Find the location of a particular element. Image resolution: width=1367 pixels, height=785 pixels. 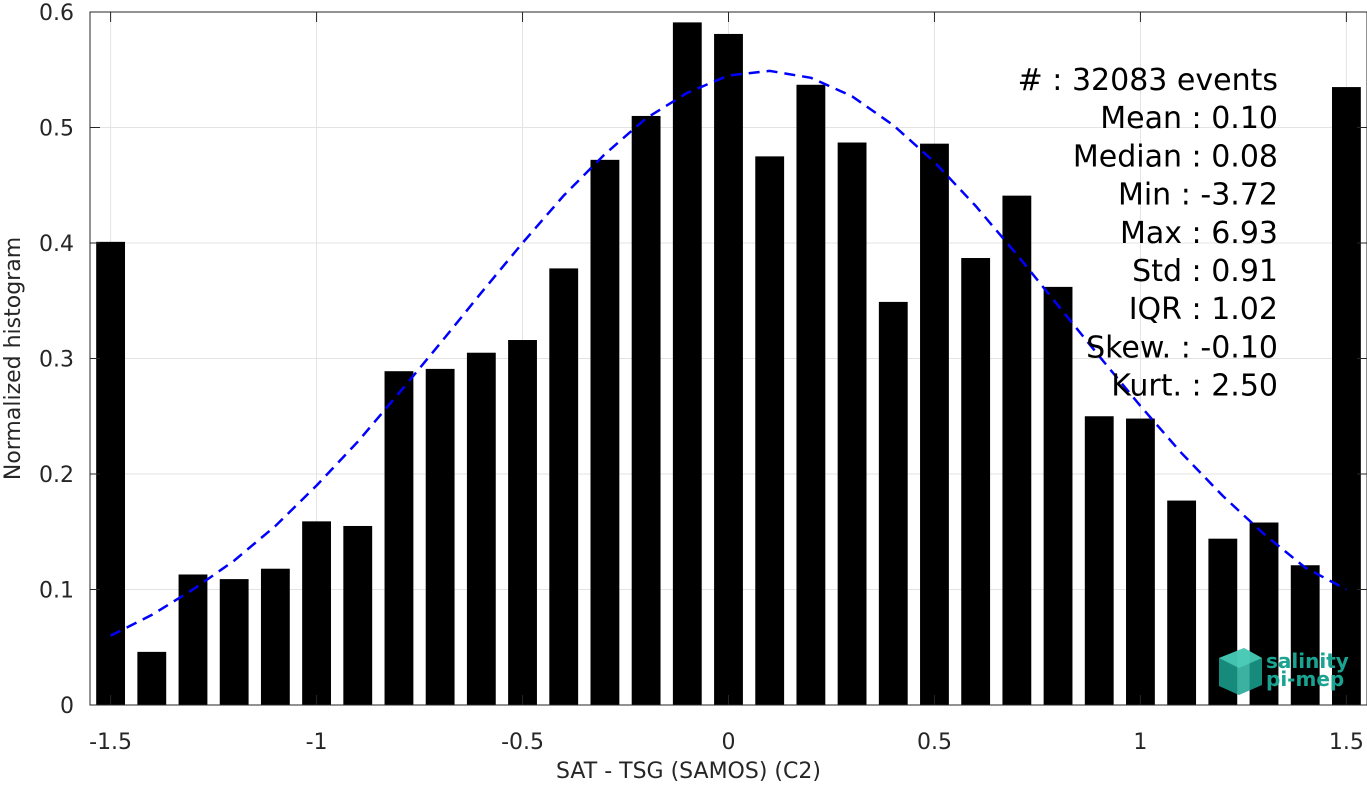

y-tick-label: 0.3 is located at coordinates (56, 360).